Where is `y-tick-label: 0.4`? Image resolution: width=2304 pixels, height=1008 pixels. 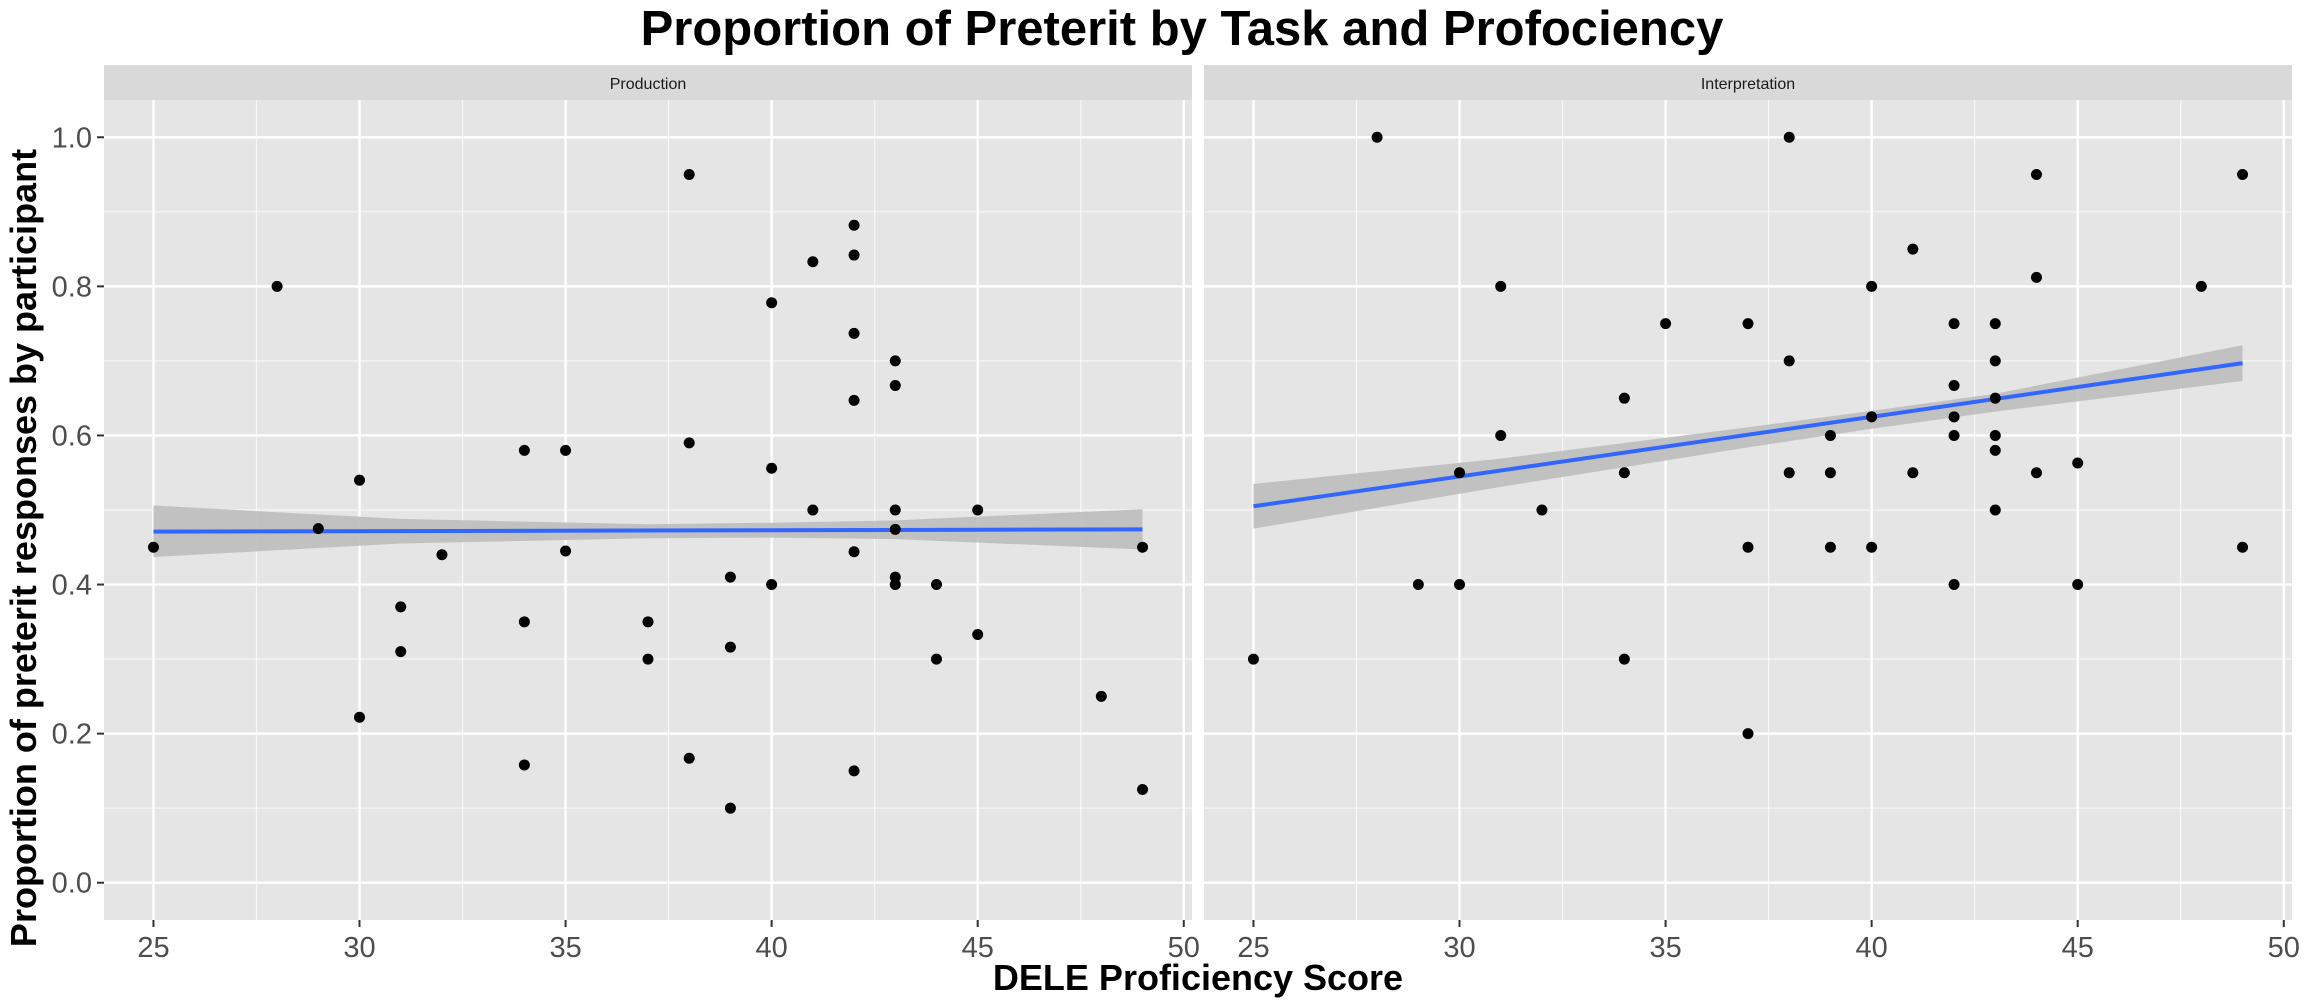 y-tick-label: 0.4 is located at coordinates (72, 586).